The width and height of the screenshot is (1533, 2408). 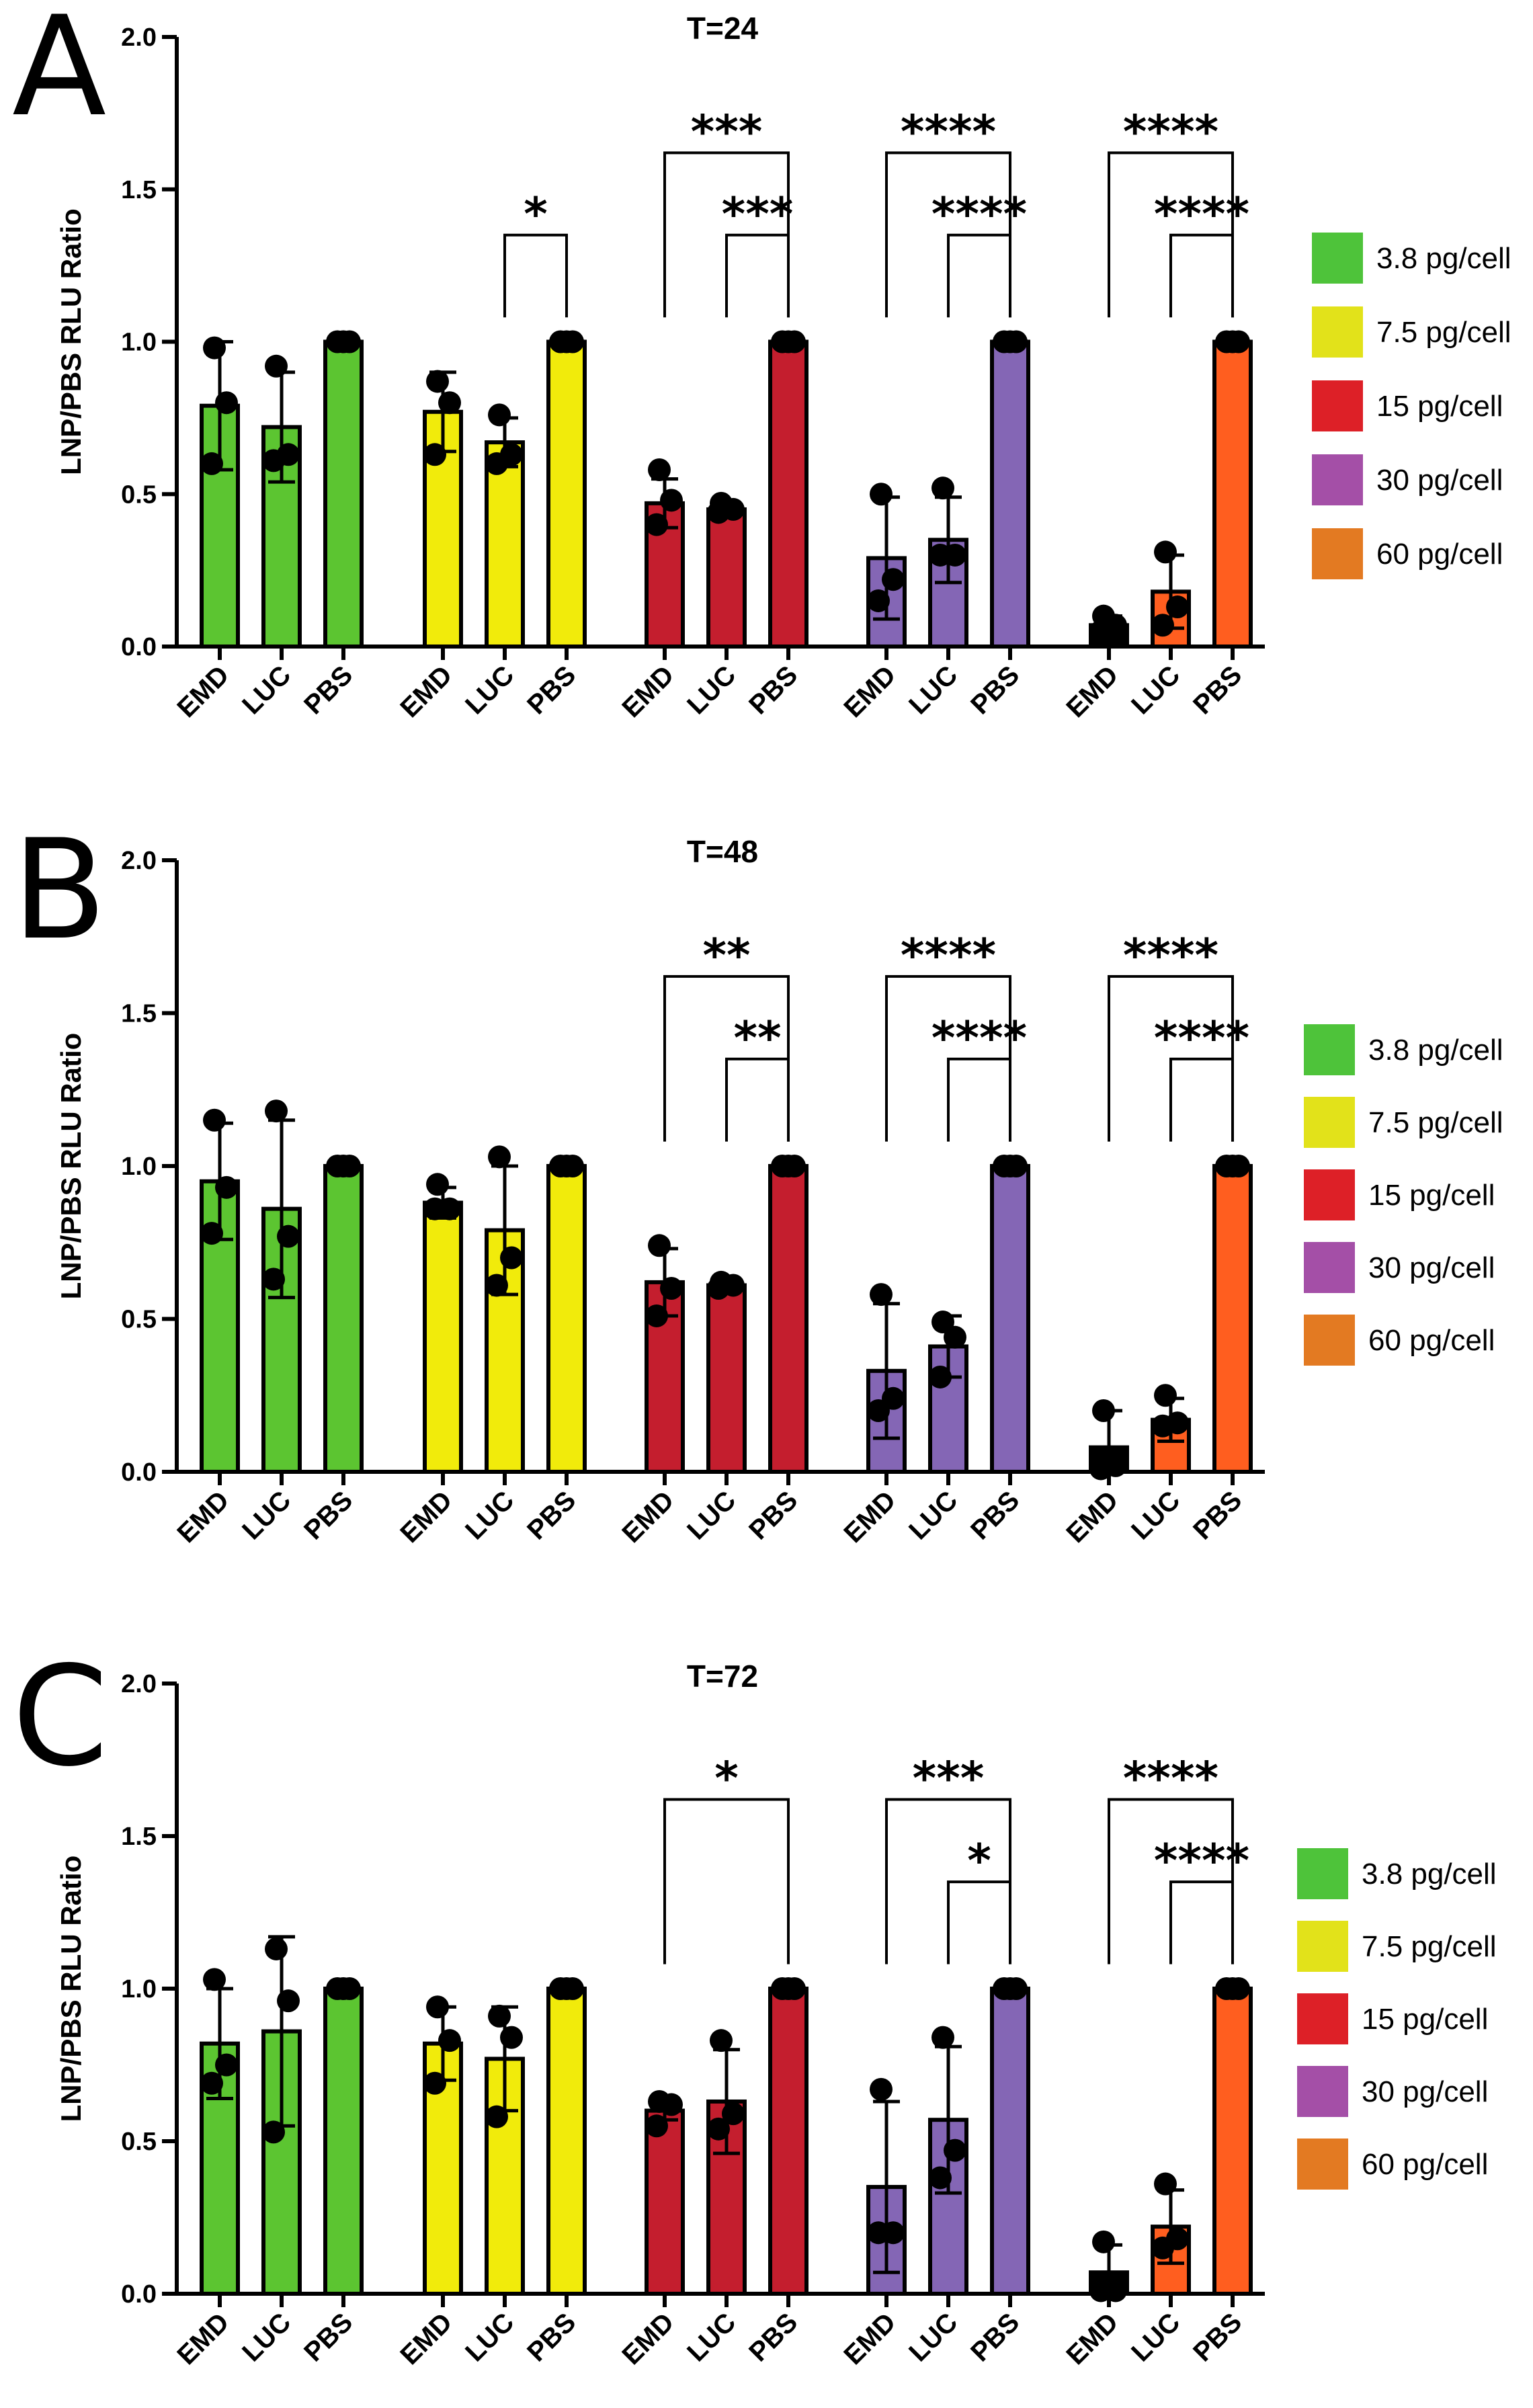 What do you see at coordinates (1443, 258) in the screenshot?
I see `legend-label: 3.8 pg/cell` at bounding box center [1443, 258].